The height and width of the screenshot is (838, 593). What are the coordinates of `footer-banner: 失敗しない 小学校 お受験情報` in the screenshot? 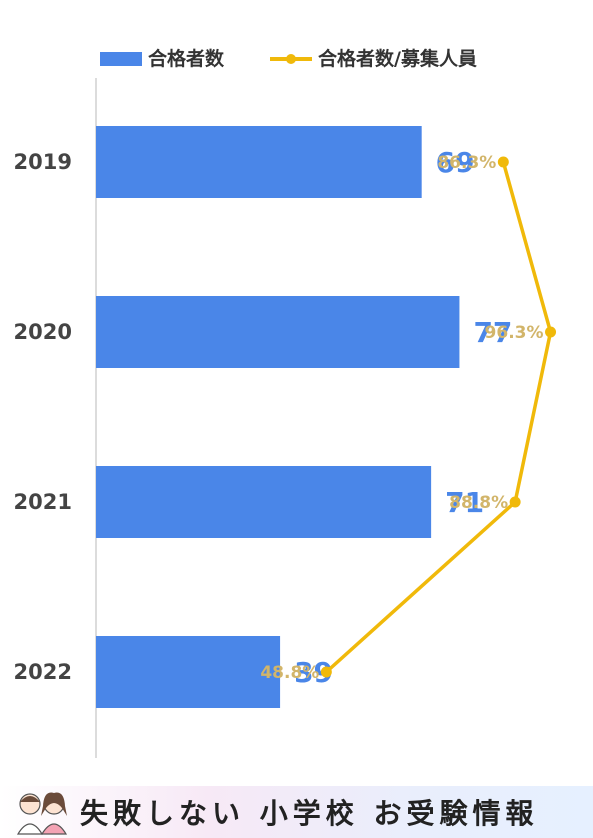 It's located at (296, 812).